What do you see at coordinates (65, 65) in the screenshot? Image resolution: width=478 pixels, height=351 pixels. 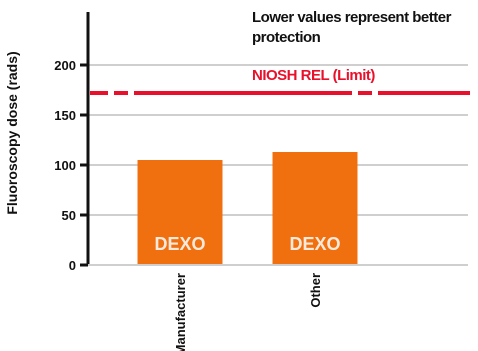 I see `y-tick-label-200: 200` at bounding box center [65, 65].